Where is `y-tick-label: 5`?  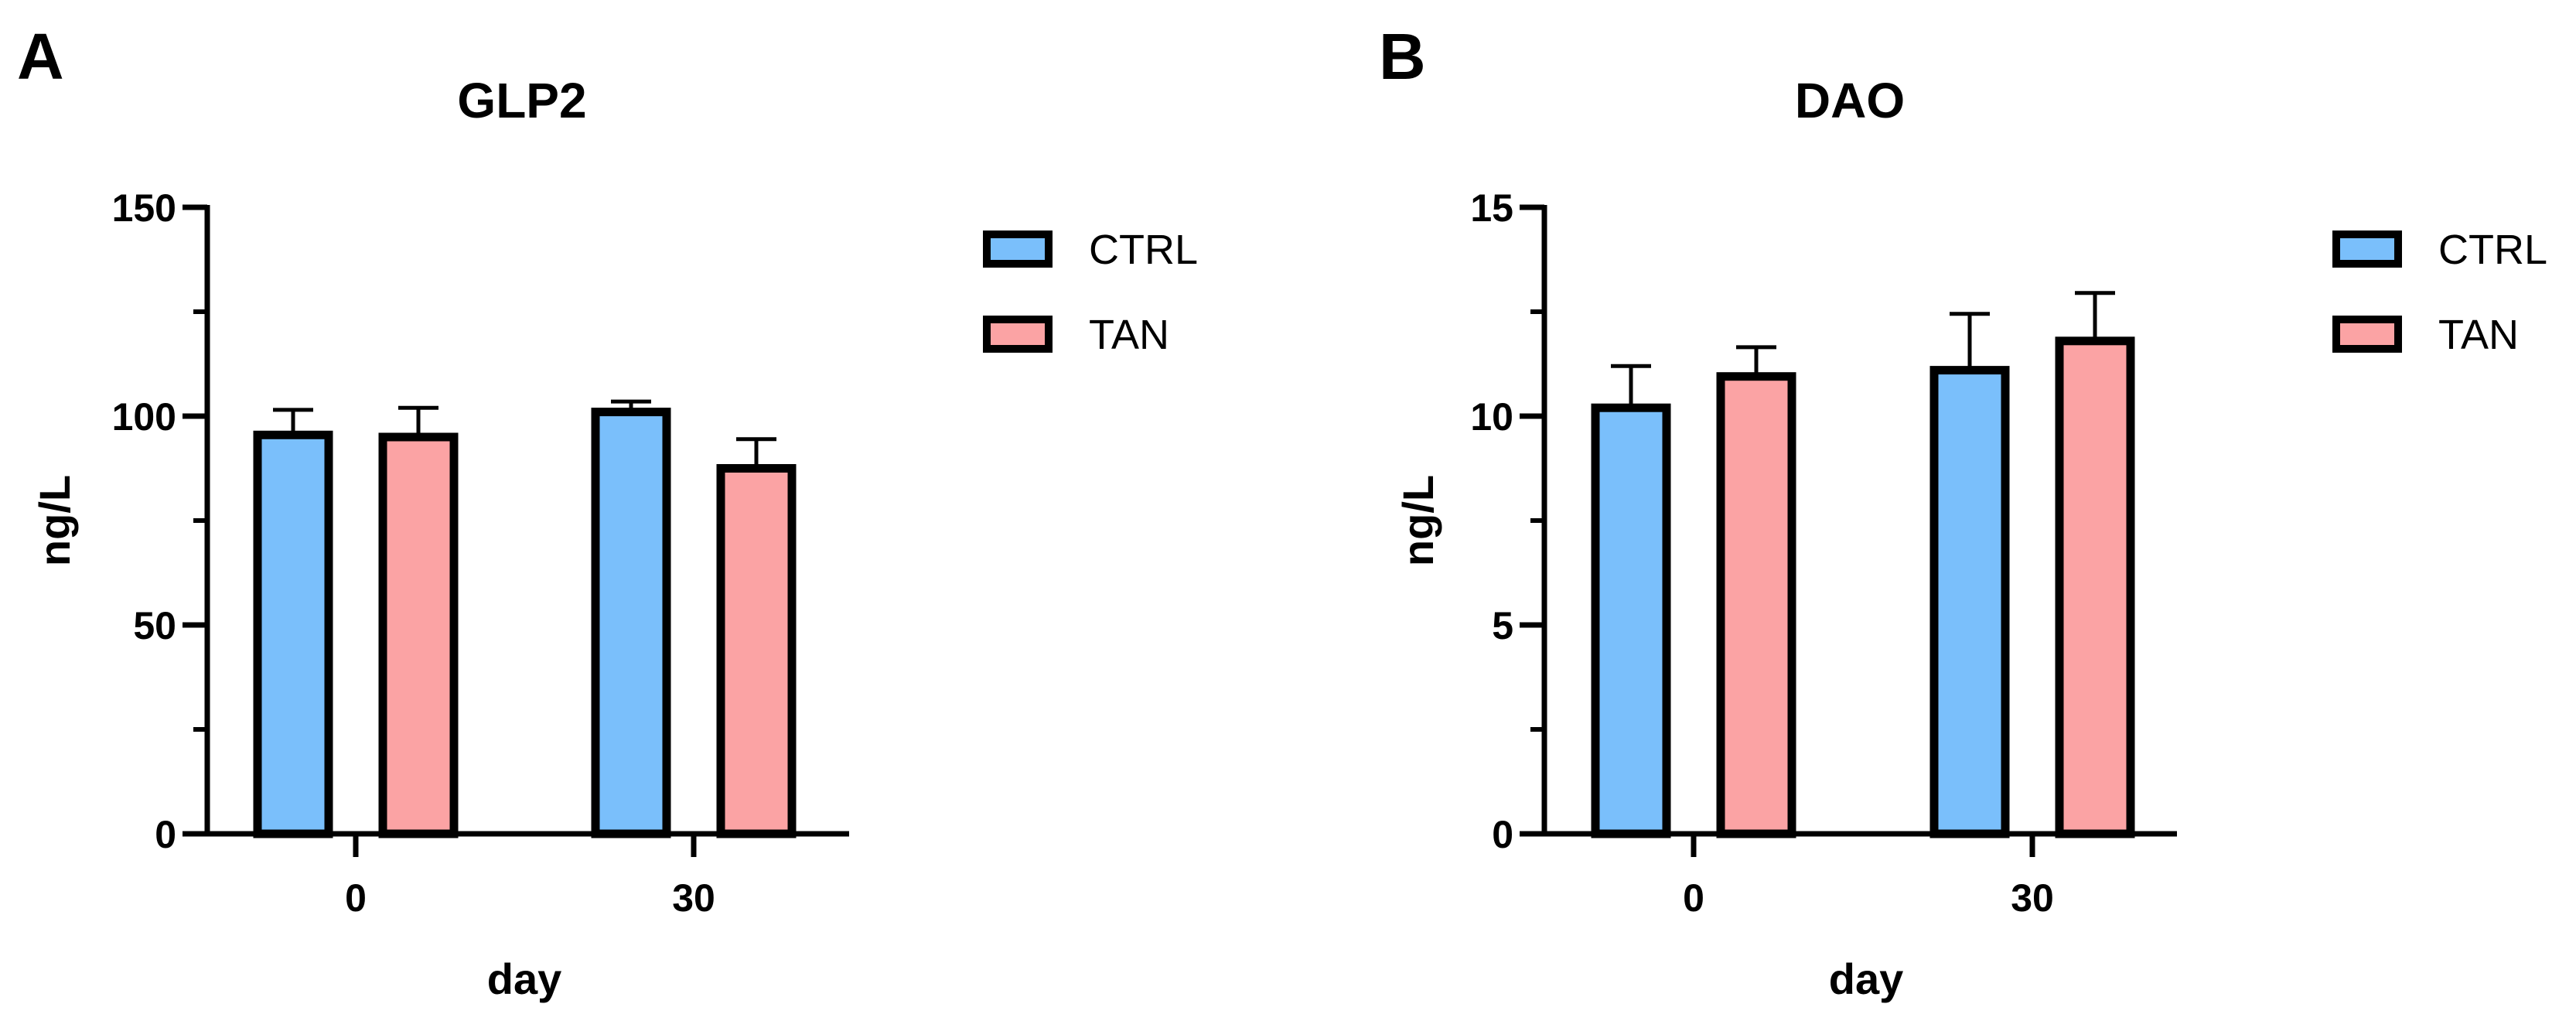 y-tick-label: 5 is located at coordinates (1503, 625).